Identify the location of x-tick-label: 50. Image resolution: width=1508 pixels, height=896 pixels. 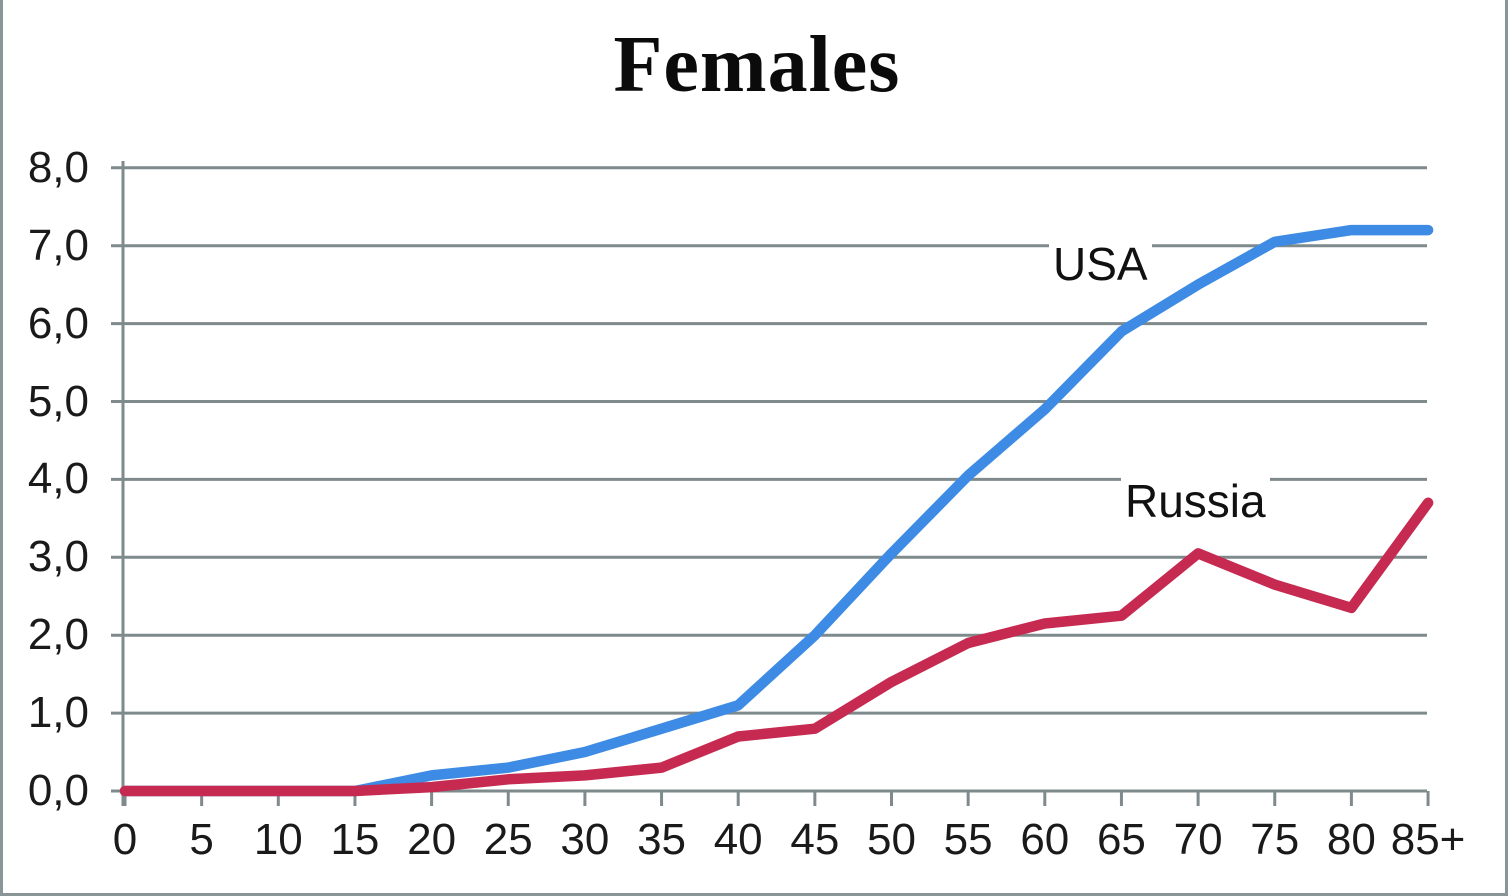
(891, 839).